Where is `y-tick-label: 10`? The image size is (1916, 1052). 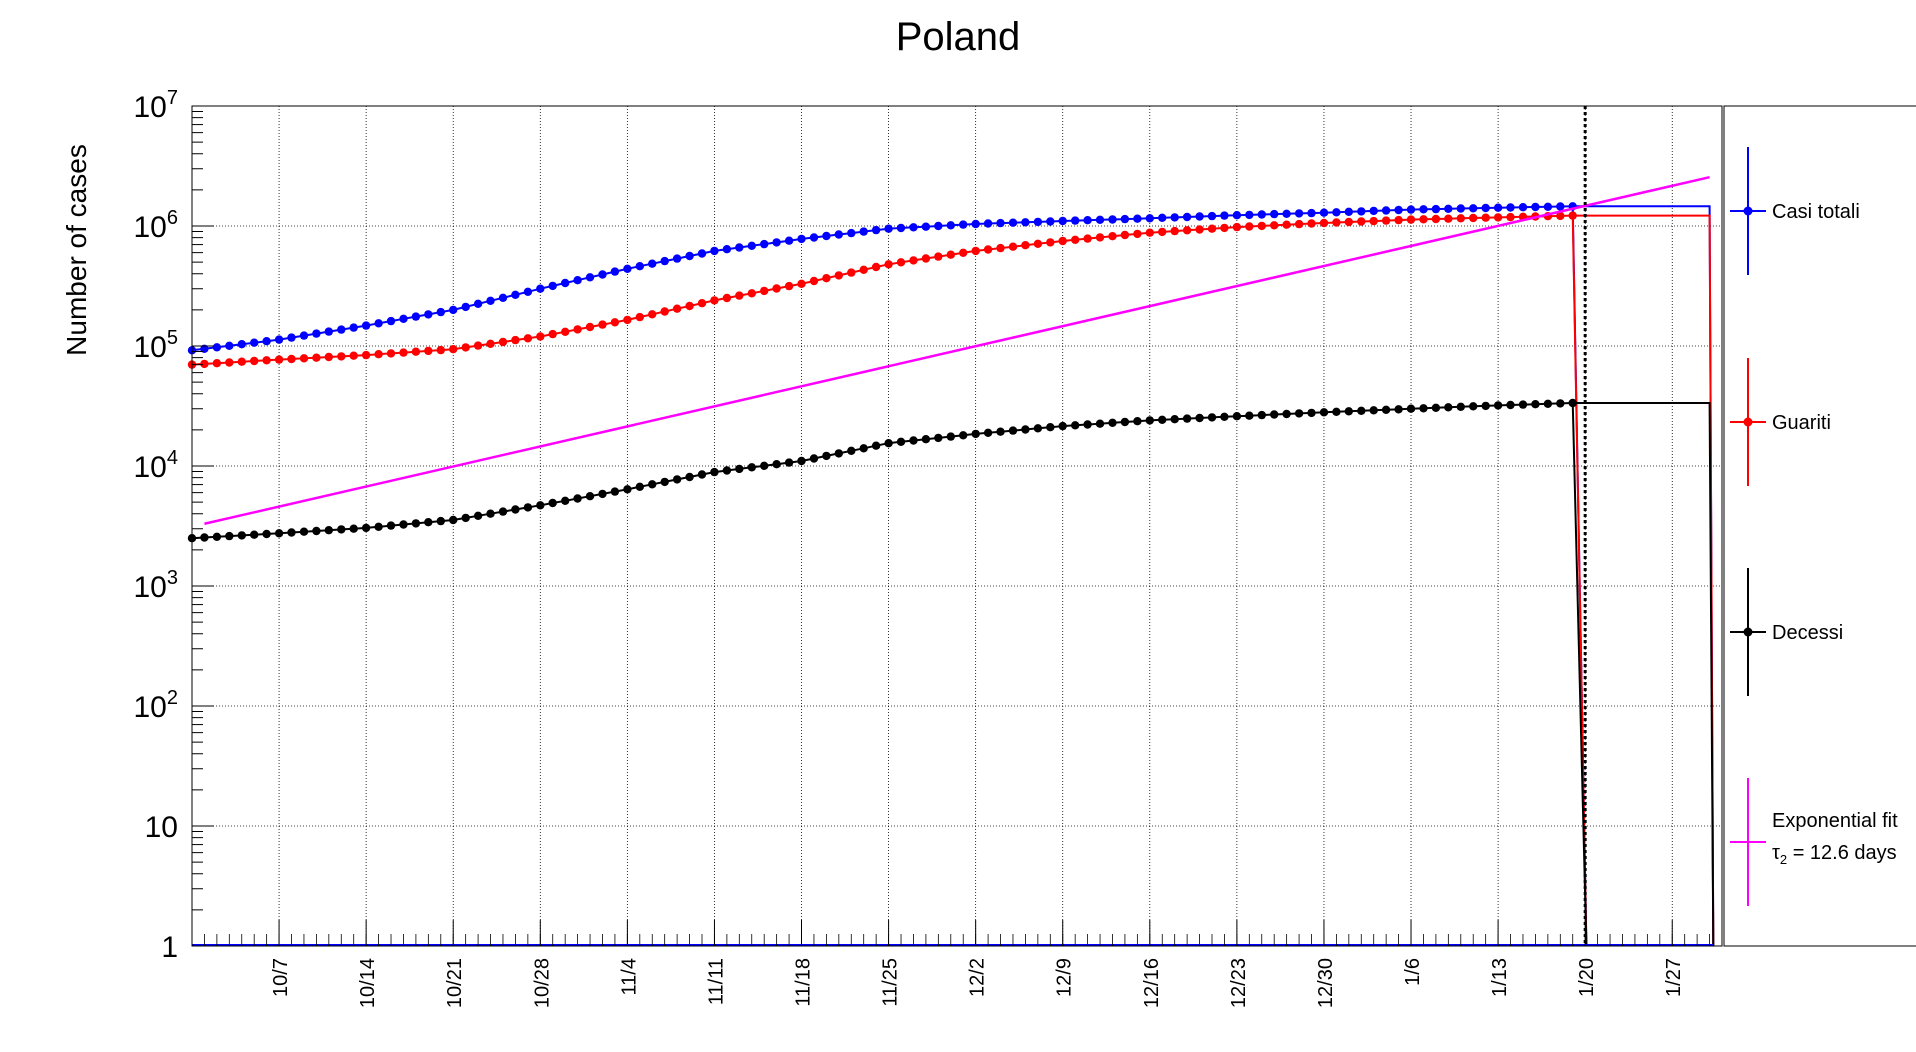 y-tick-label: 10 is located at coordinates (161, 827).